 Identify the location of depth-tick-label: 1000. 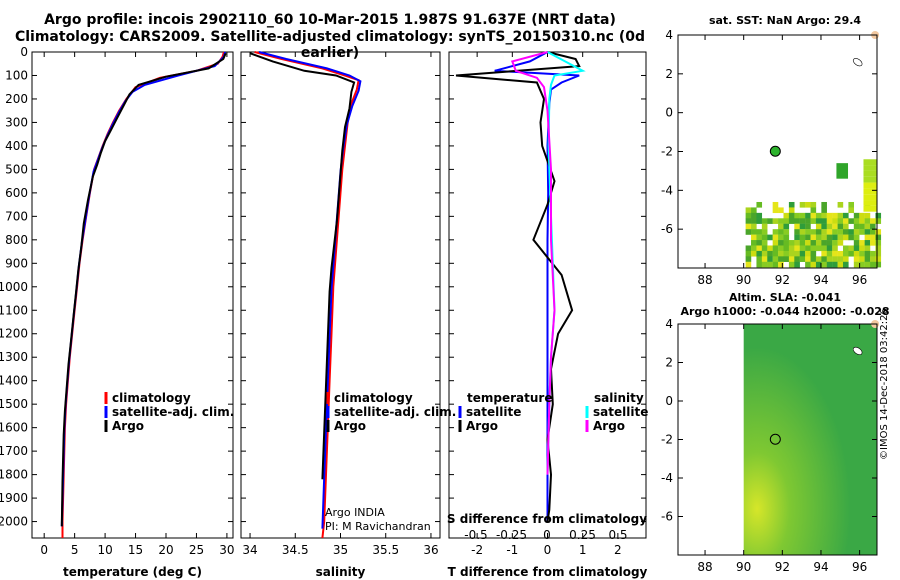
(14, 287).